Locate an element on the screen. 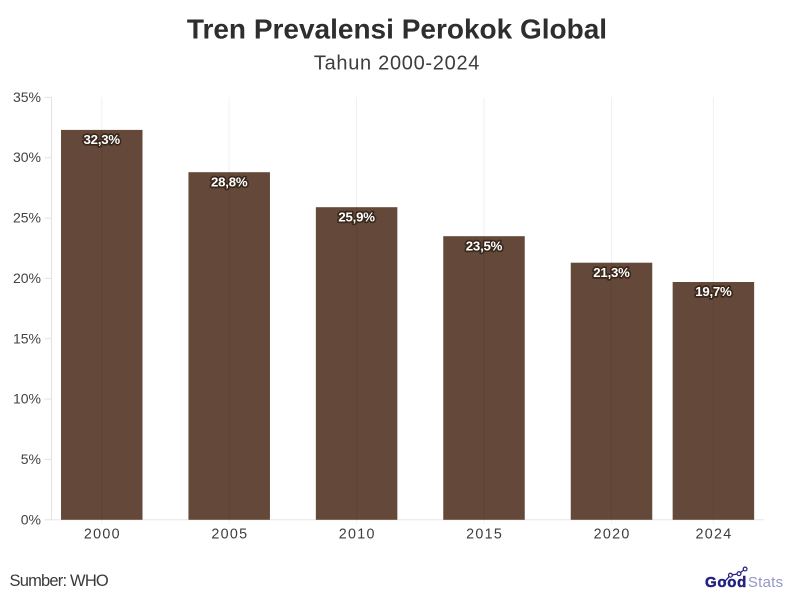 The height and width of the screenshot is (602, 794). svg-text: 19,7% is located at coordinates (713, 291).